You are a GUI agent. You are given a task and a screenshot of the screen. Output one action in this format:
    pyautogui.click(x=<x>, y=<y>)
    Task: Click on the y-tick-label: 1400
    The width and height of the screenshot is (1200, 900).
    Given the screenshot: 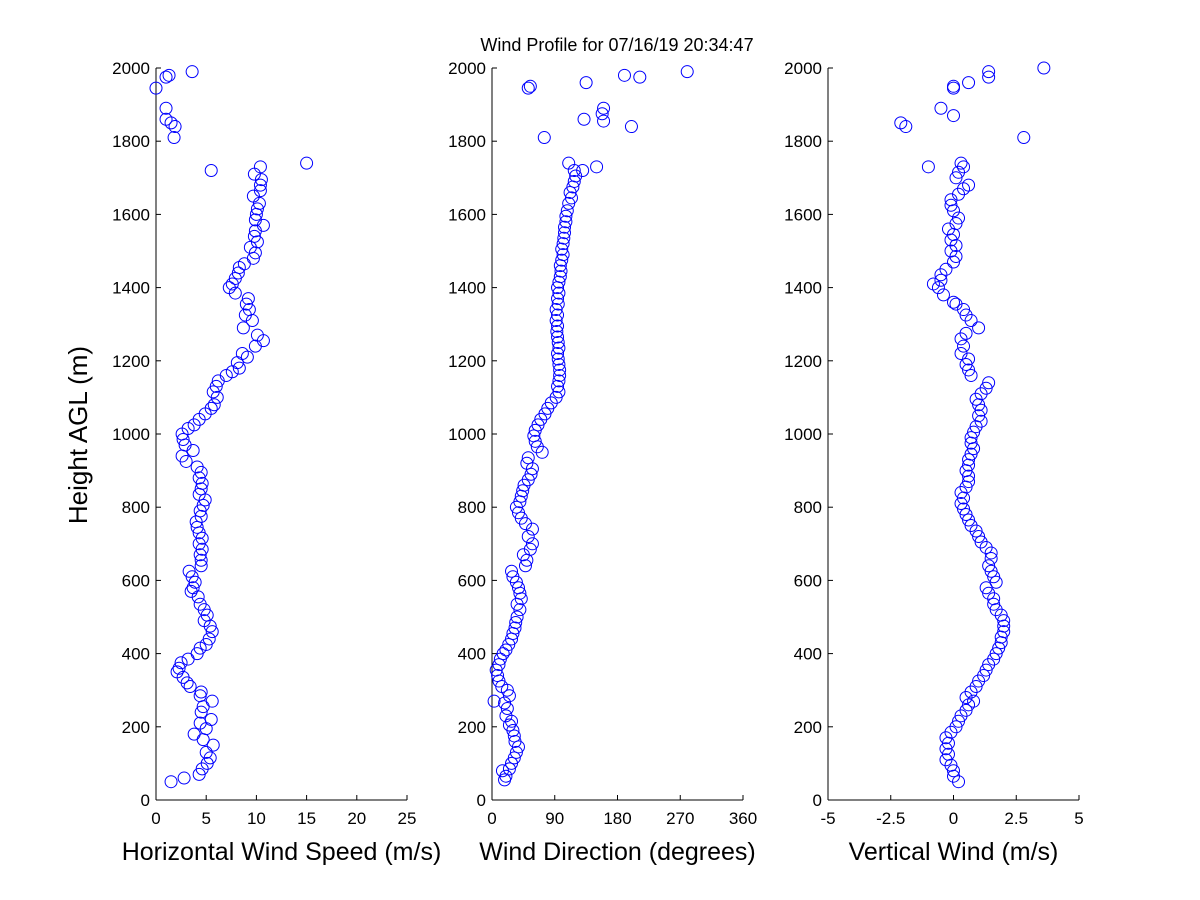 What is the action you would take?
    pyautogui.click(x=131, y=288)
    